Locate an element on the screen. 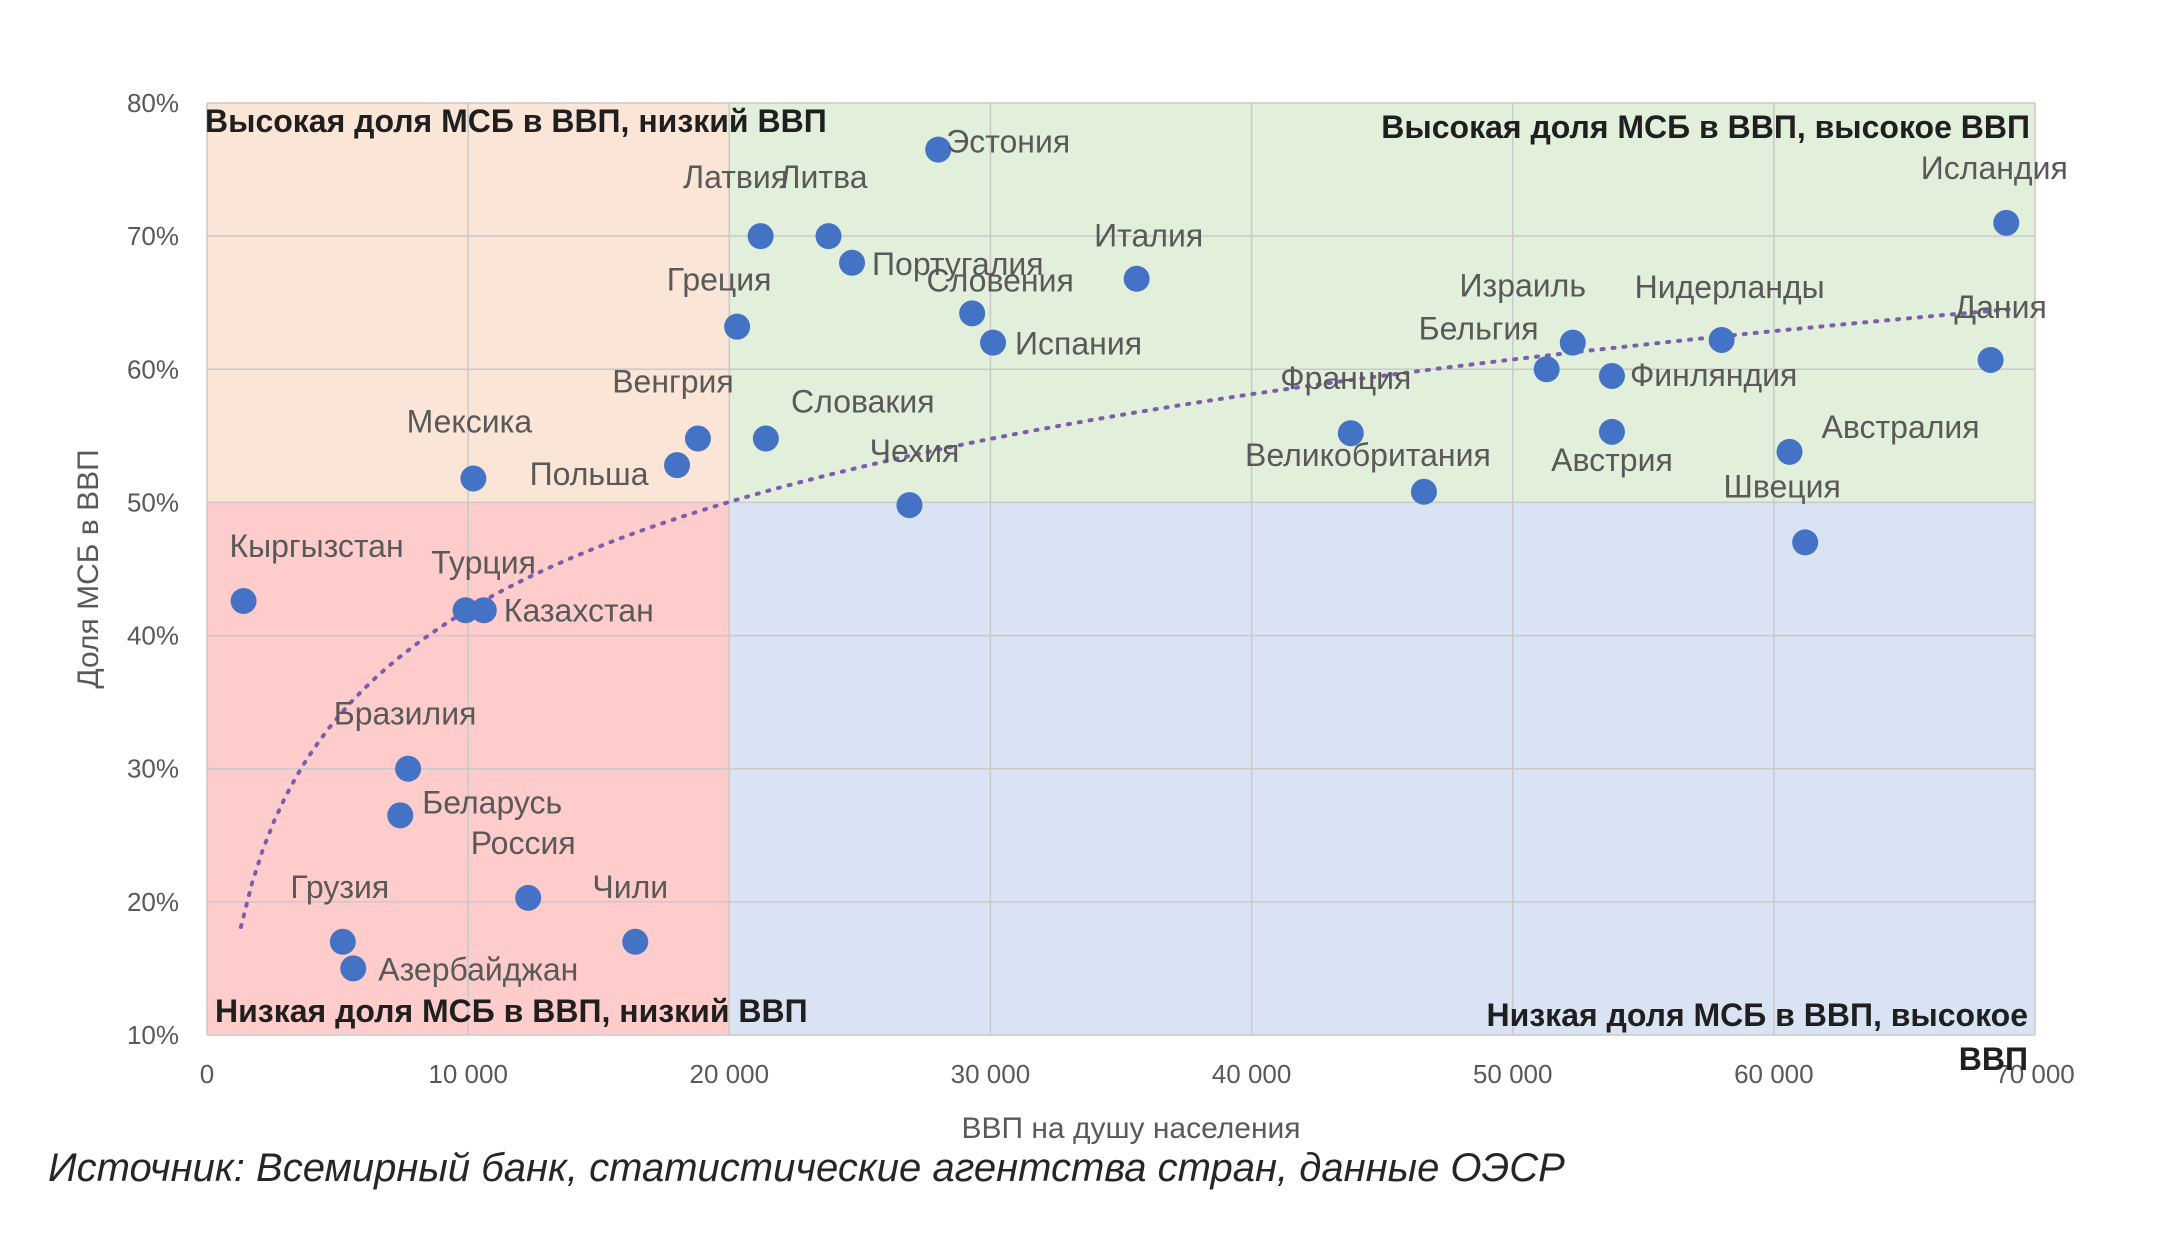  y-tick-label: 10% is located at coordinates (153, 1035).